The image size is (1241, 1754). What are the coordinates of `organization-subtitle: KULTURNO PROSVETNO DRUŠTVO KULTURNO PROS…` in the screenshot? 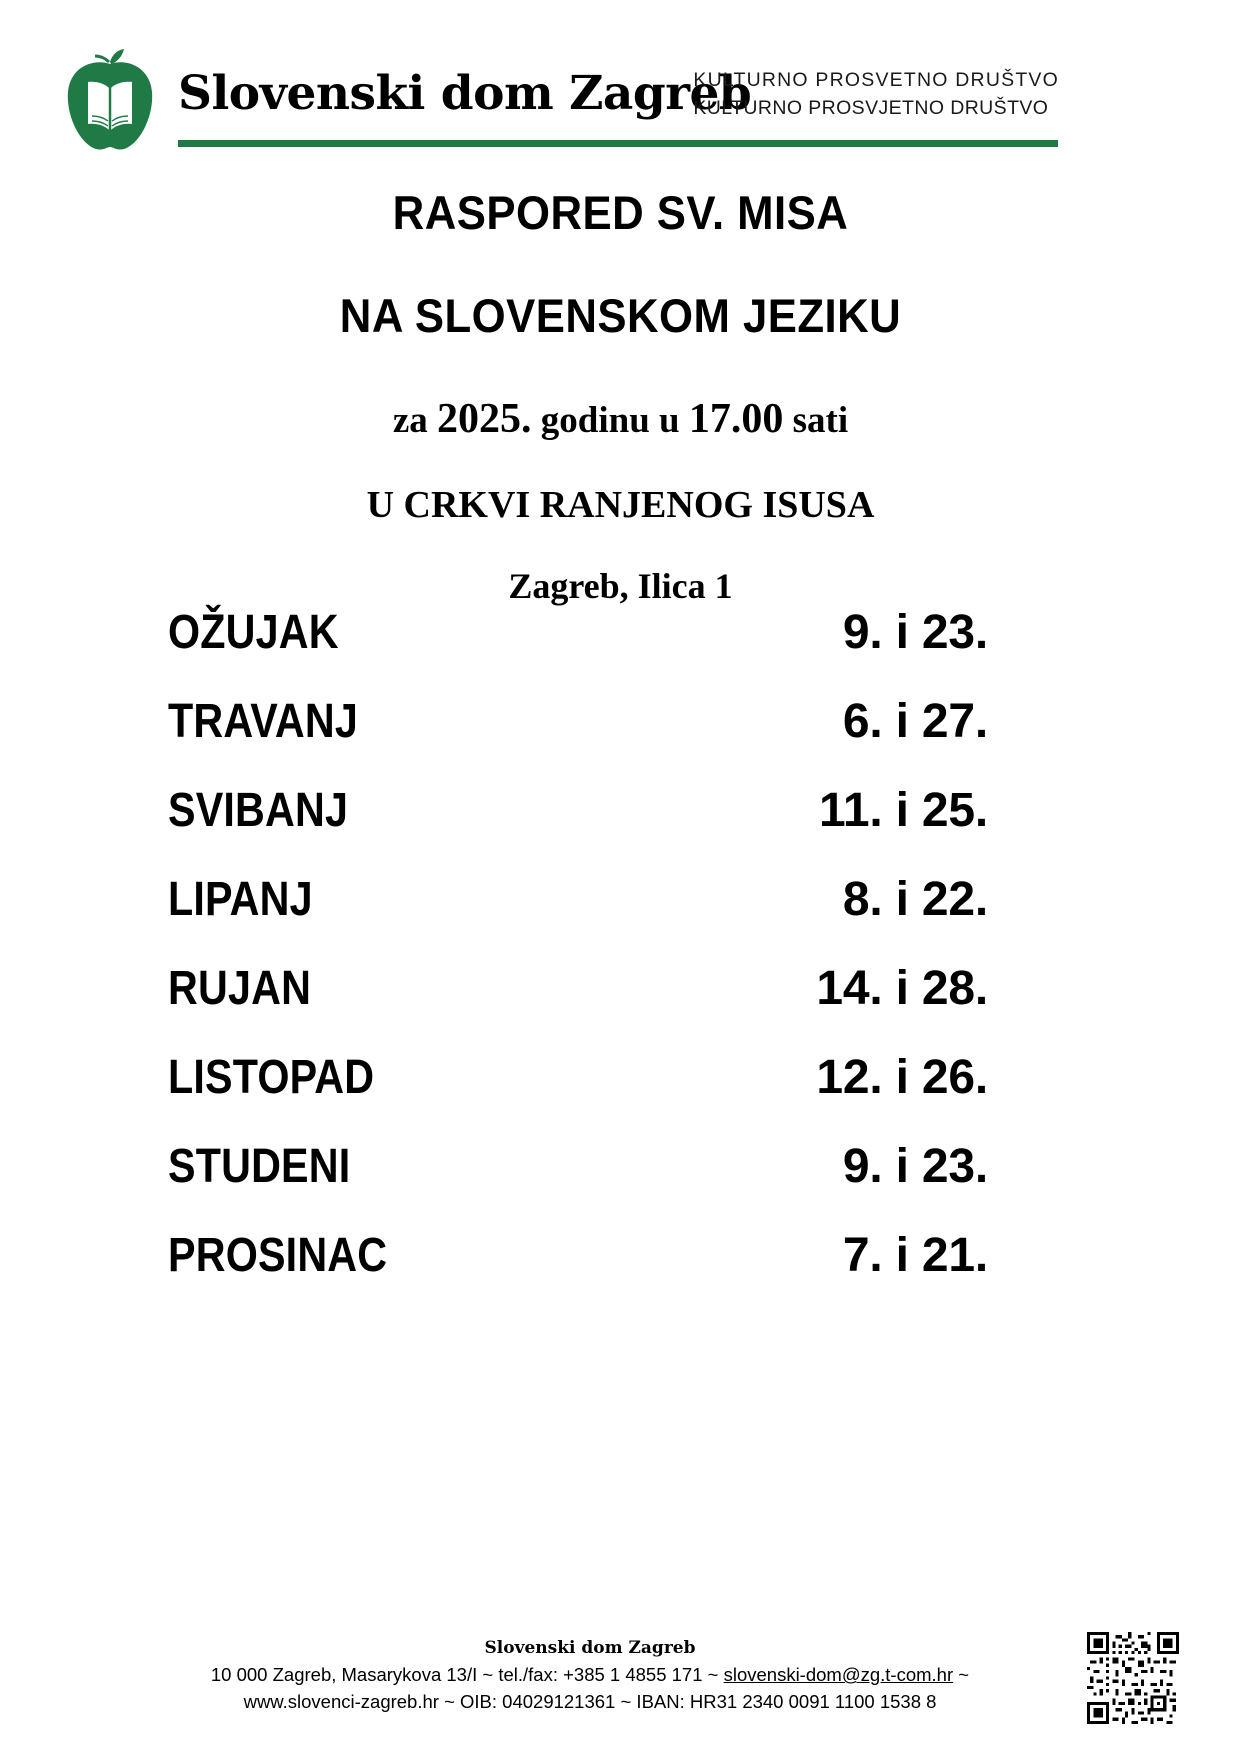 It's located at (876, 94).